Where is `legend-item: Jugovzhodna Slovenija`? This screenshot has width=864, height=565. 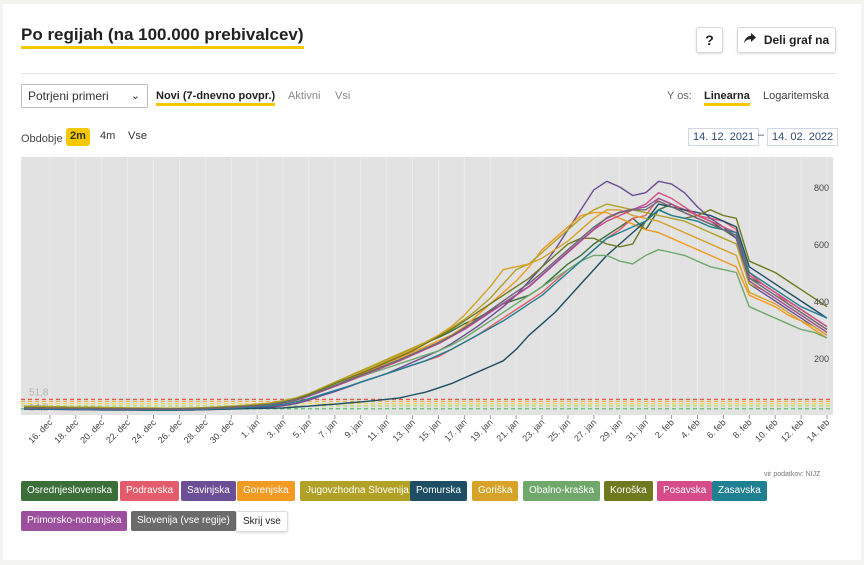 legend-item: Jugovzhodna Slovenija is located at coordinates (357, 491).